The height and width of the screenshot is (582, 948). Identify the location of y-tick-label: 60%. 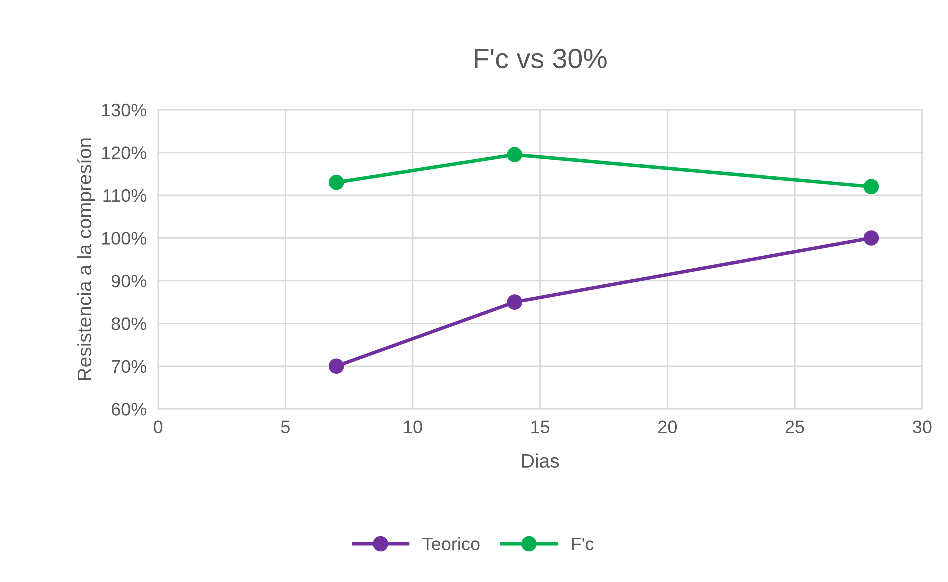
(129, 409).